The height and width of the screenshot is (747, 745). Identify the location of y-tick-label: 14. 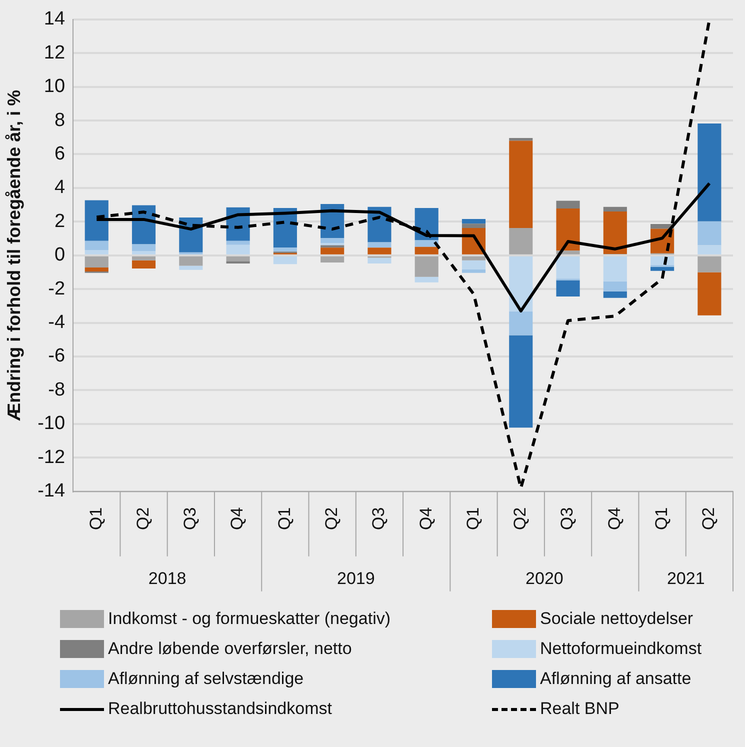
(55, 19).